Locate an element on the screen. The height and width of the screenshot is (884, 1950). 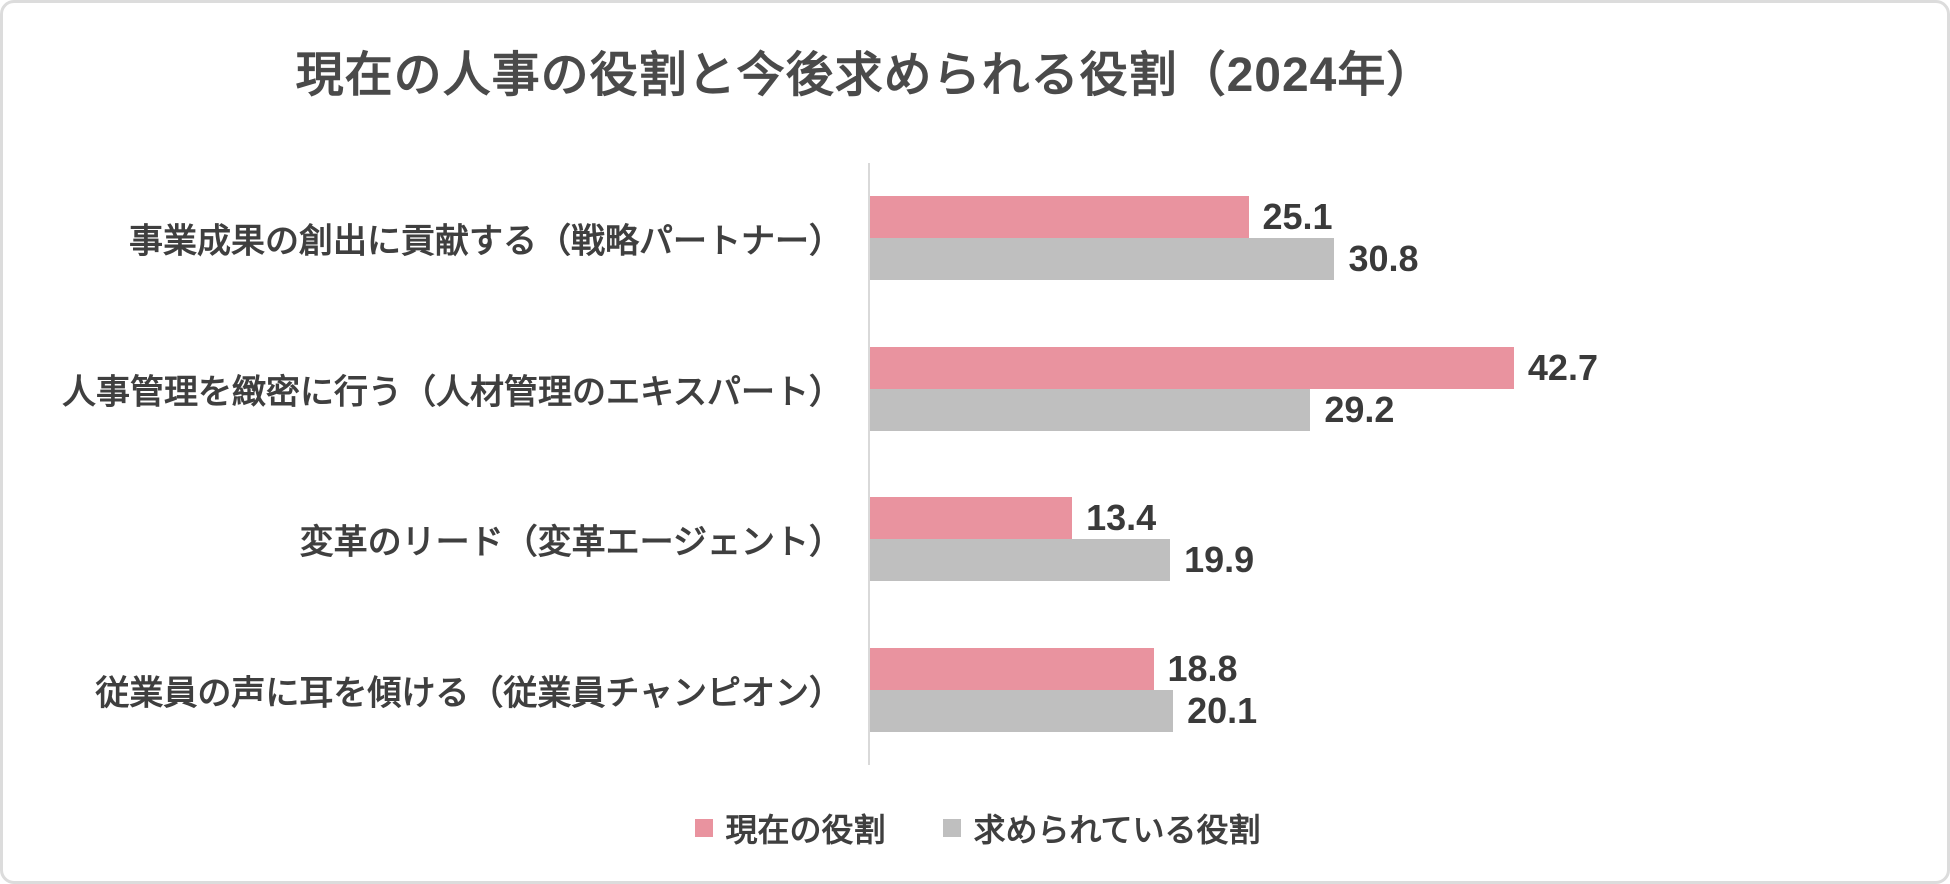
category-label: 人事管理を緻密に行う（人材管理のエキスパート） is located at coordinates (452, 392).